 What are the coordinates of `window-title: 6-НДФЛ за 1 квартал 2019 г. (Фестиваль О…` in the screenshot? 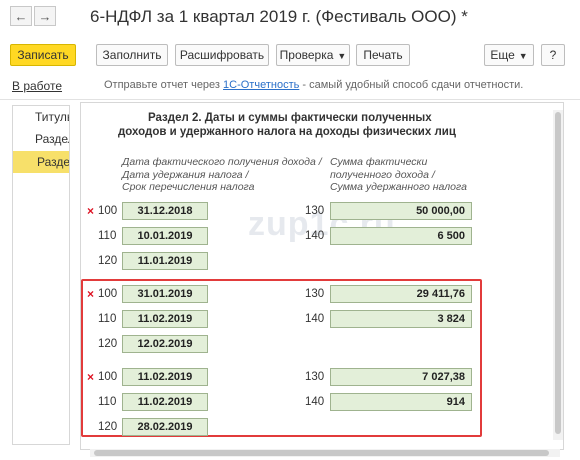 It's located at (279, 16).